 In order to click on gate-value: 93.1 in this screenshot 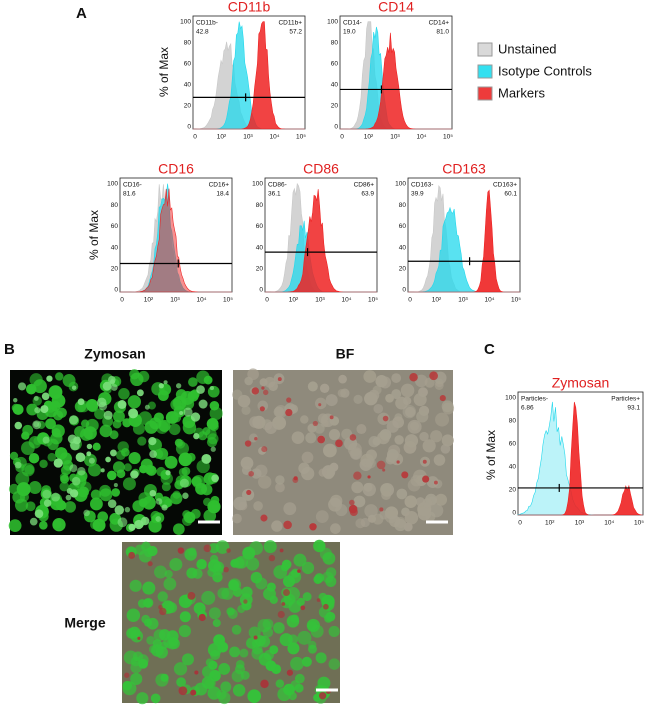, I will do `click(633, 408)`.